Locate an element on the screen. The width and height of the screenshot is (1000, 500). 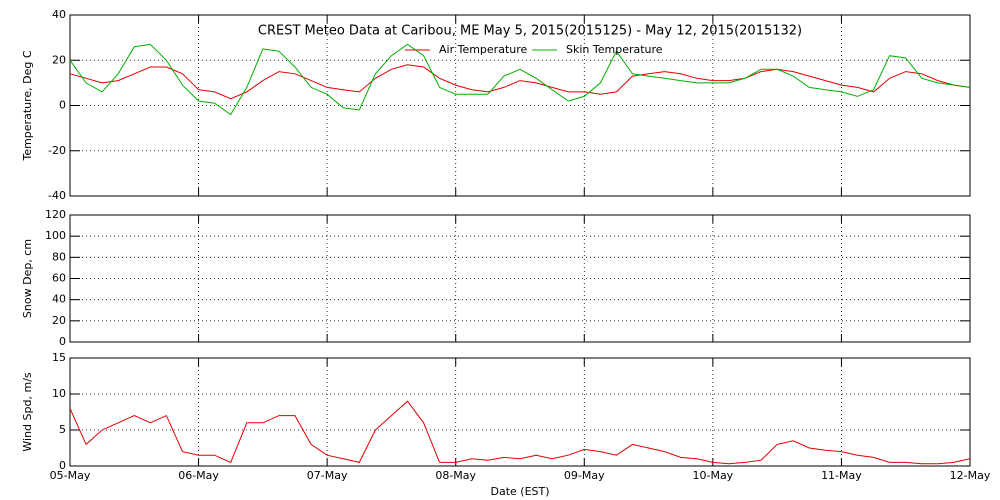
y-tick-label: 60 is located at coordinates (59, 278).